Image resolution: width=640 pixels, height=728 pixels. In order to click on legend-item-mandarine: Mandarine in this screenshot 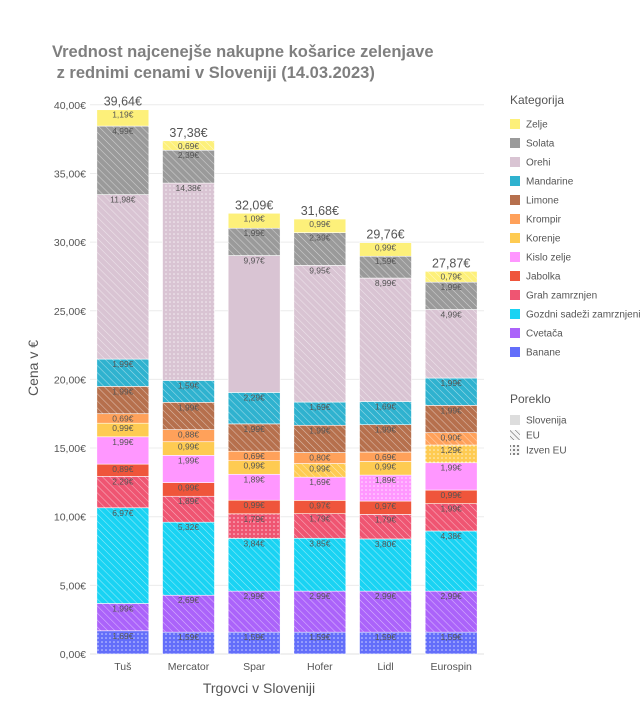, I will do `click(542, 182)`.